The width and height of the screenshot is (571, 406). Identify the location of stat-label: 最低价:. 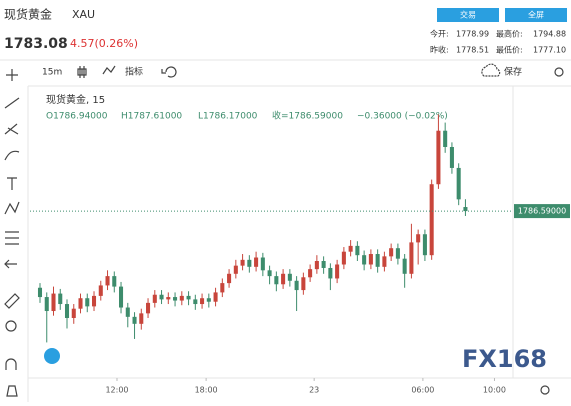
(509, 50).